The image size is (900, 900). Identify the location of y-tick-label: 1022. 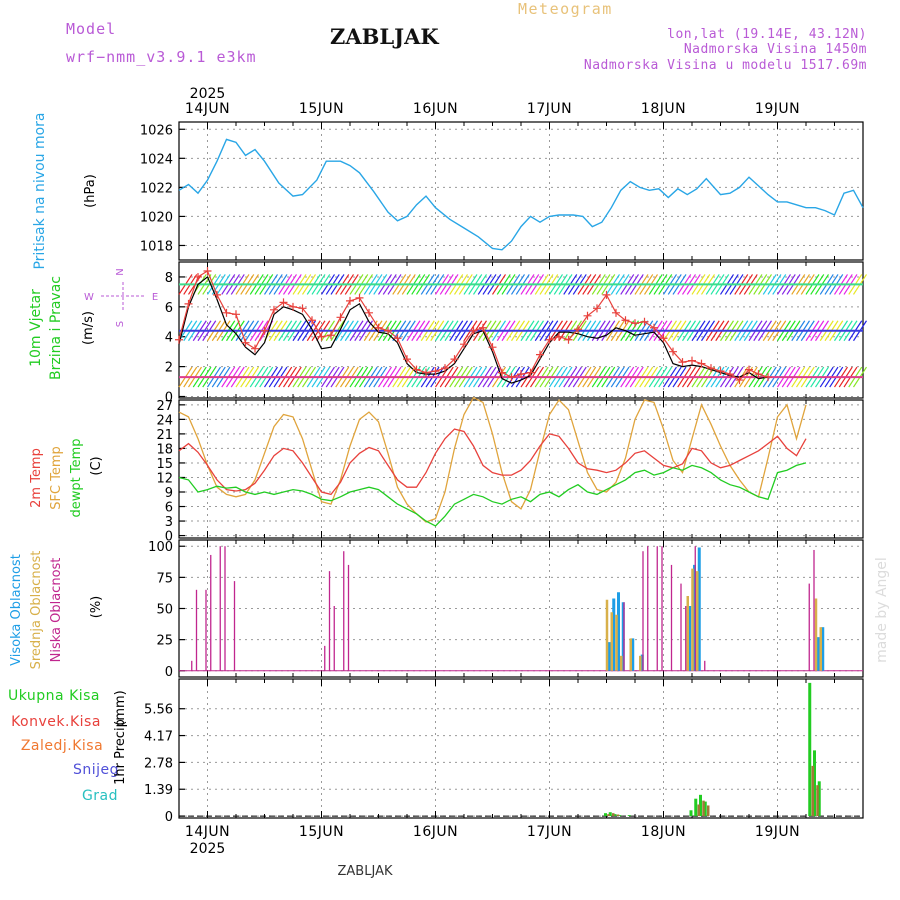
(156, 188).